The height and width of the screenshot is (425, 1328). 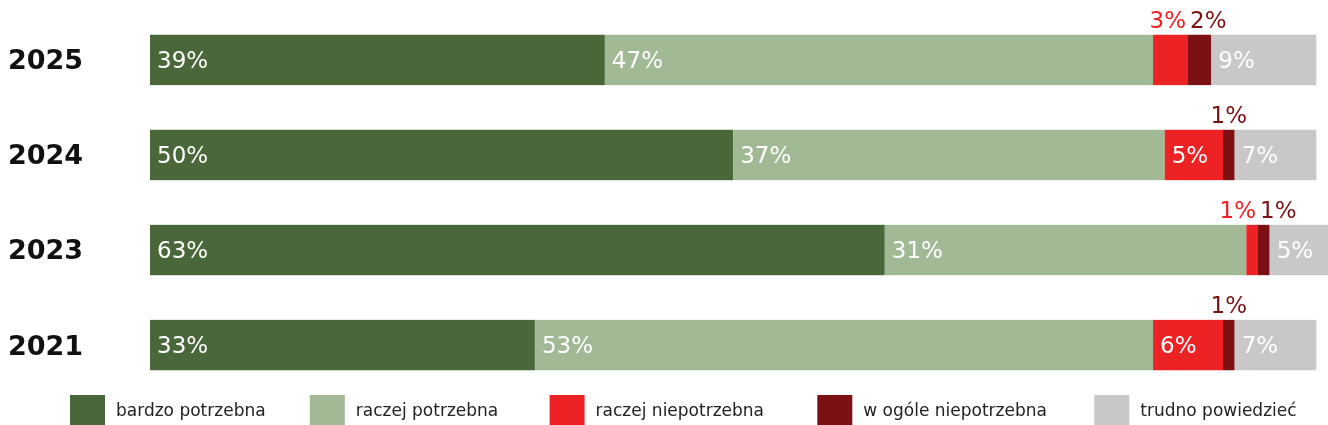 What do you see at coordinates (680, 409) in the screenshot?
I see `legend-label: raczej niepotrzebna` at bounding box center [680, 409].